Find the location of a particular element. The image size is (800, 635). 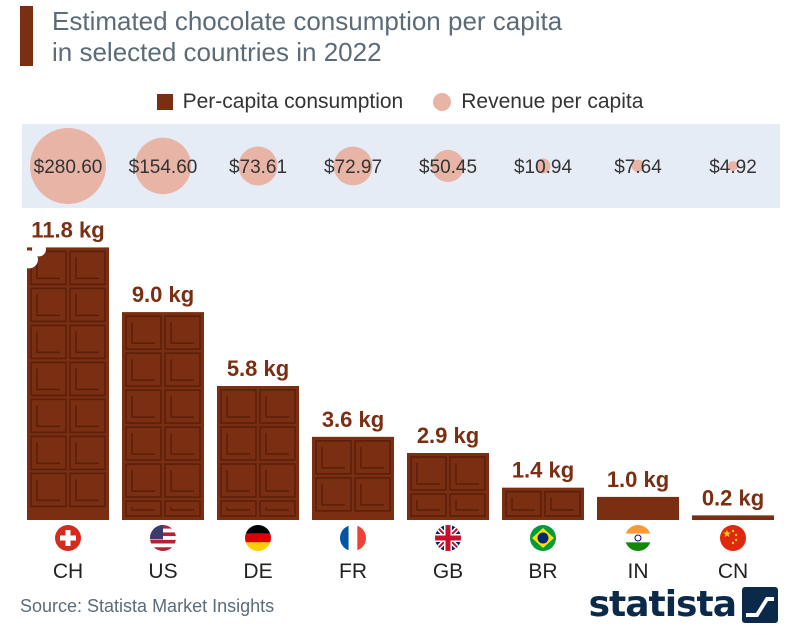

title-accent-bar is located at coordinates (26, 36).